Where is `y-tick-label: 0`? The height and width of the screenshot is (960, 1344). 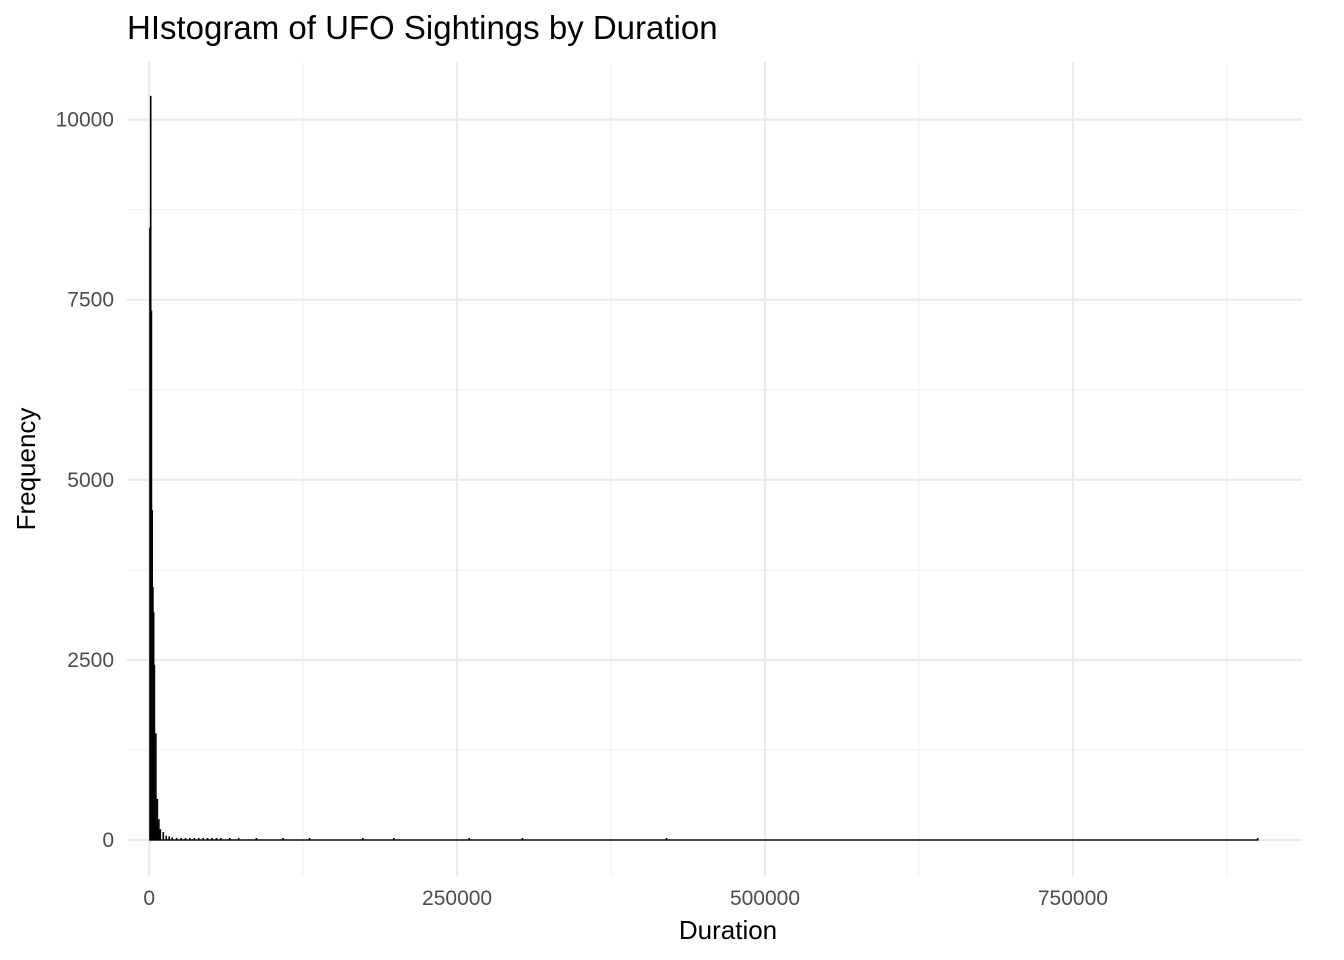
y-tick-label: 0 is located at coordinates (108, 840).